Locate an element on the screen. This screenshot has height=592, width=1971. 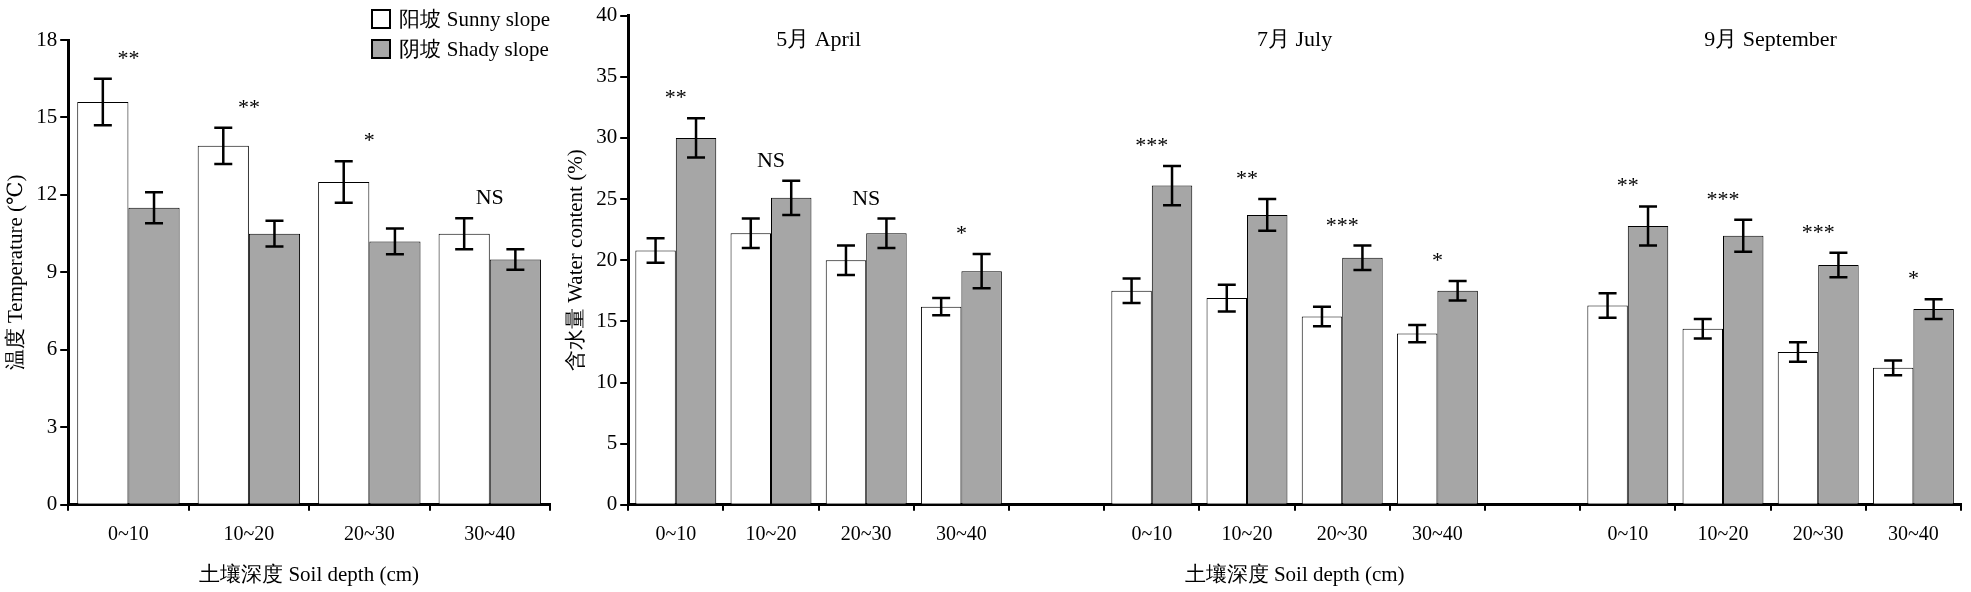
legend-label: 阴坡 Shady slope is located at coordinates (474, 49).